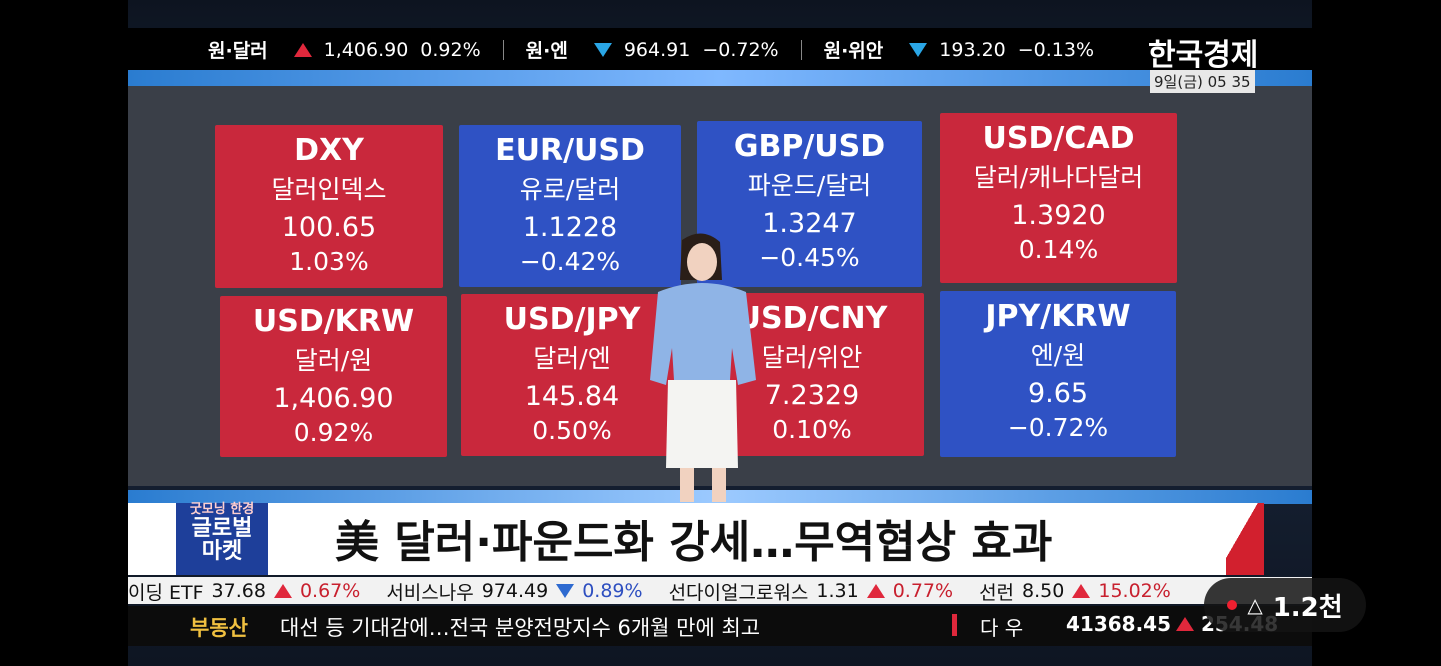 The width and height of the screenshot is (1441, 666). Describe the element at coordinates (1058, 177) in the screenshot. I see `fx-name: 달러/캐나다달러` at that location.